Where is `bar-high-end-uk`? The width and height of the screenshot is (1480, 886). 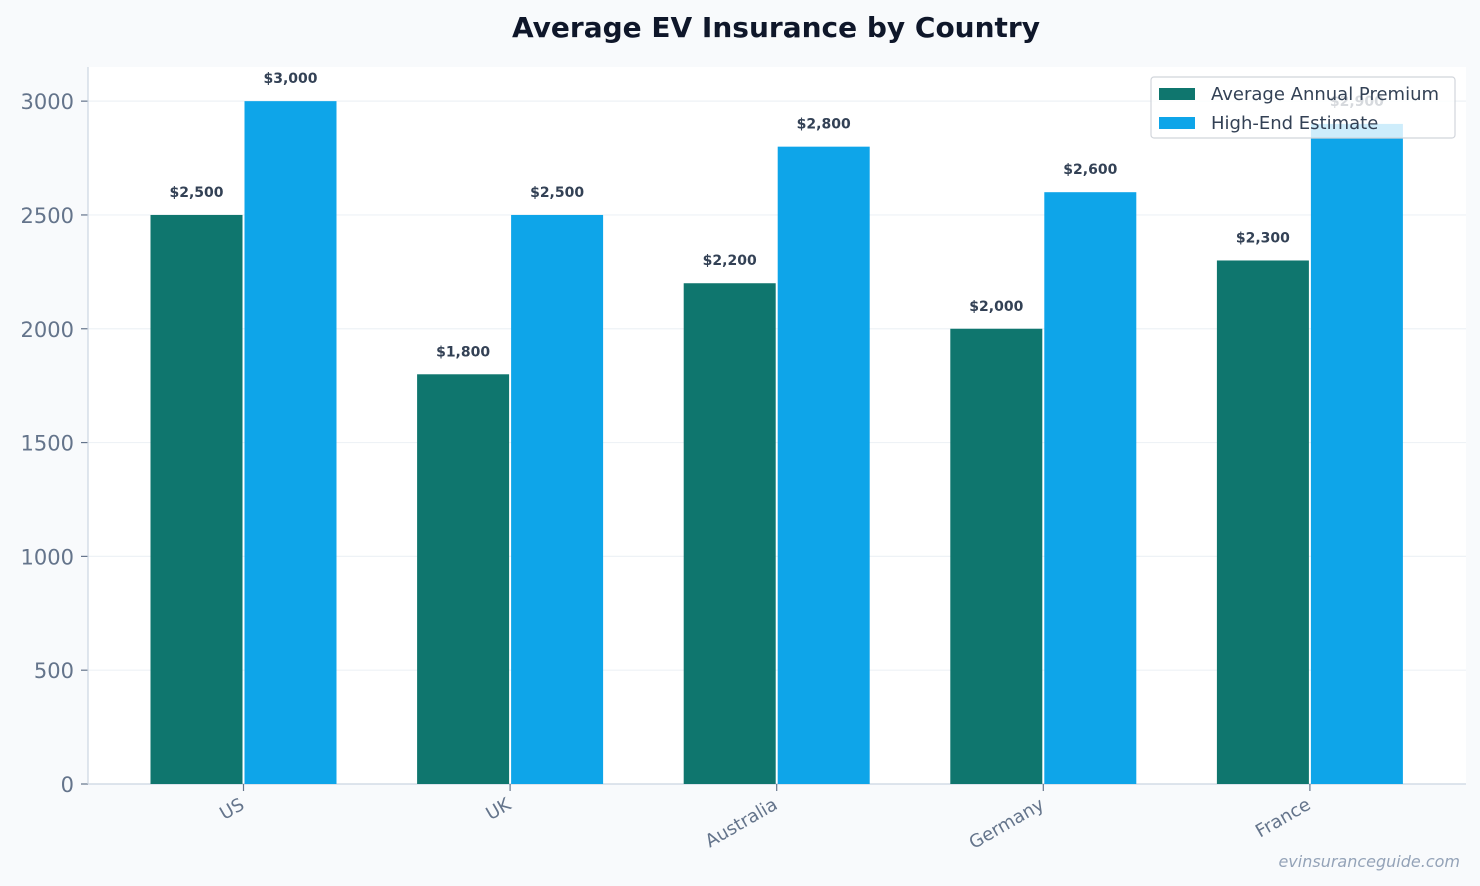 bar-high-end-uk is located at coordinates (557, 499).